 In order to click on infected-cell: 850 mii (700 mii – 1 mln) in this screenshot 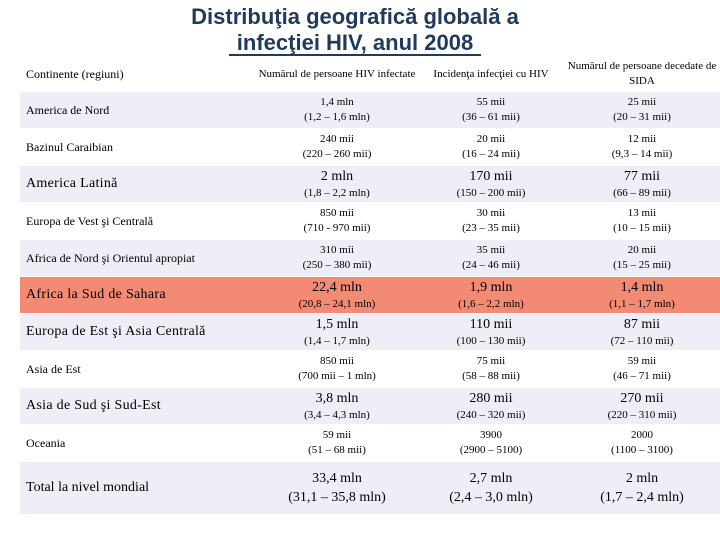, I will do `click(337, 369)`.